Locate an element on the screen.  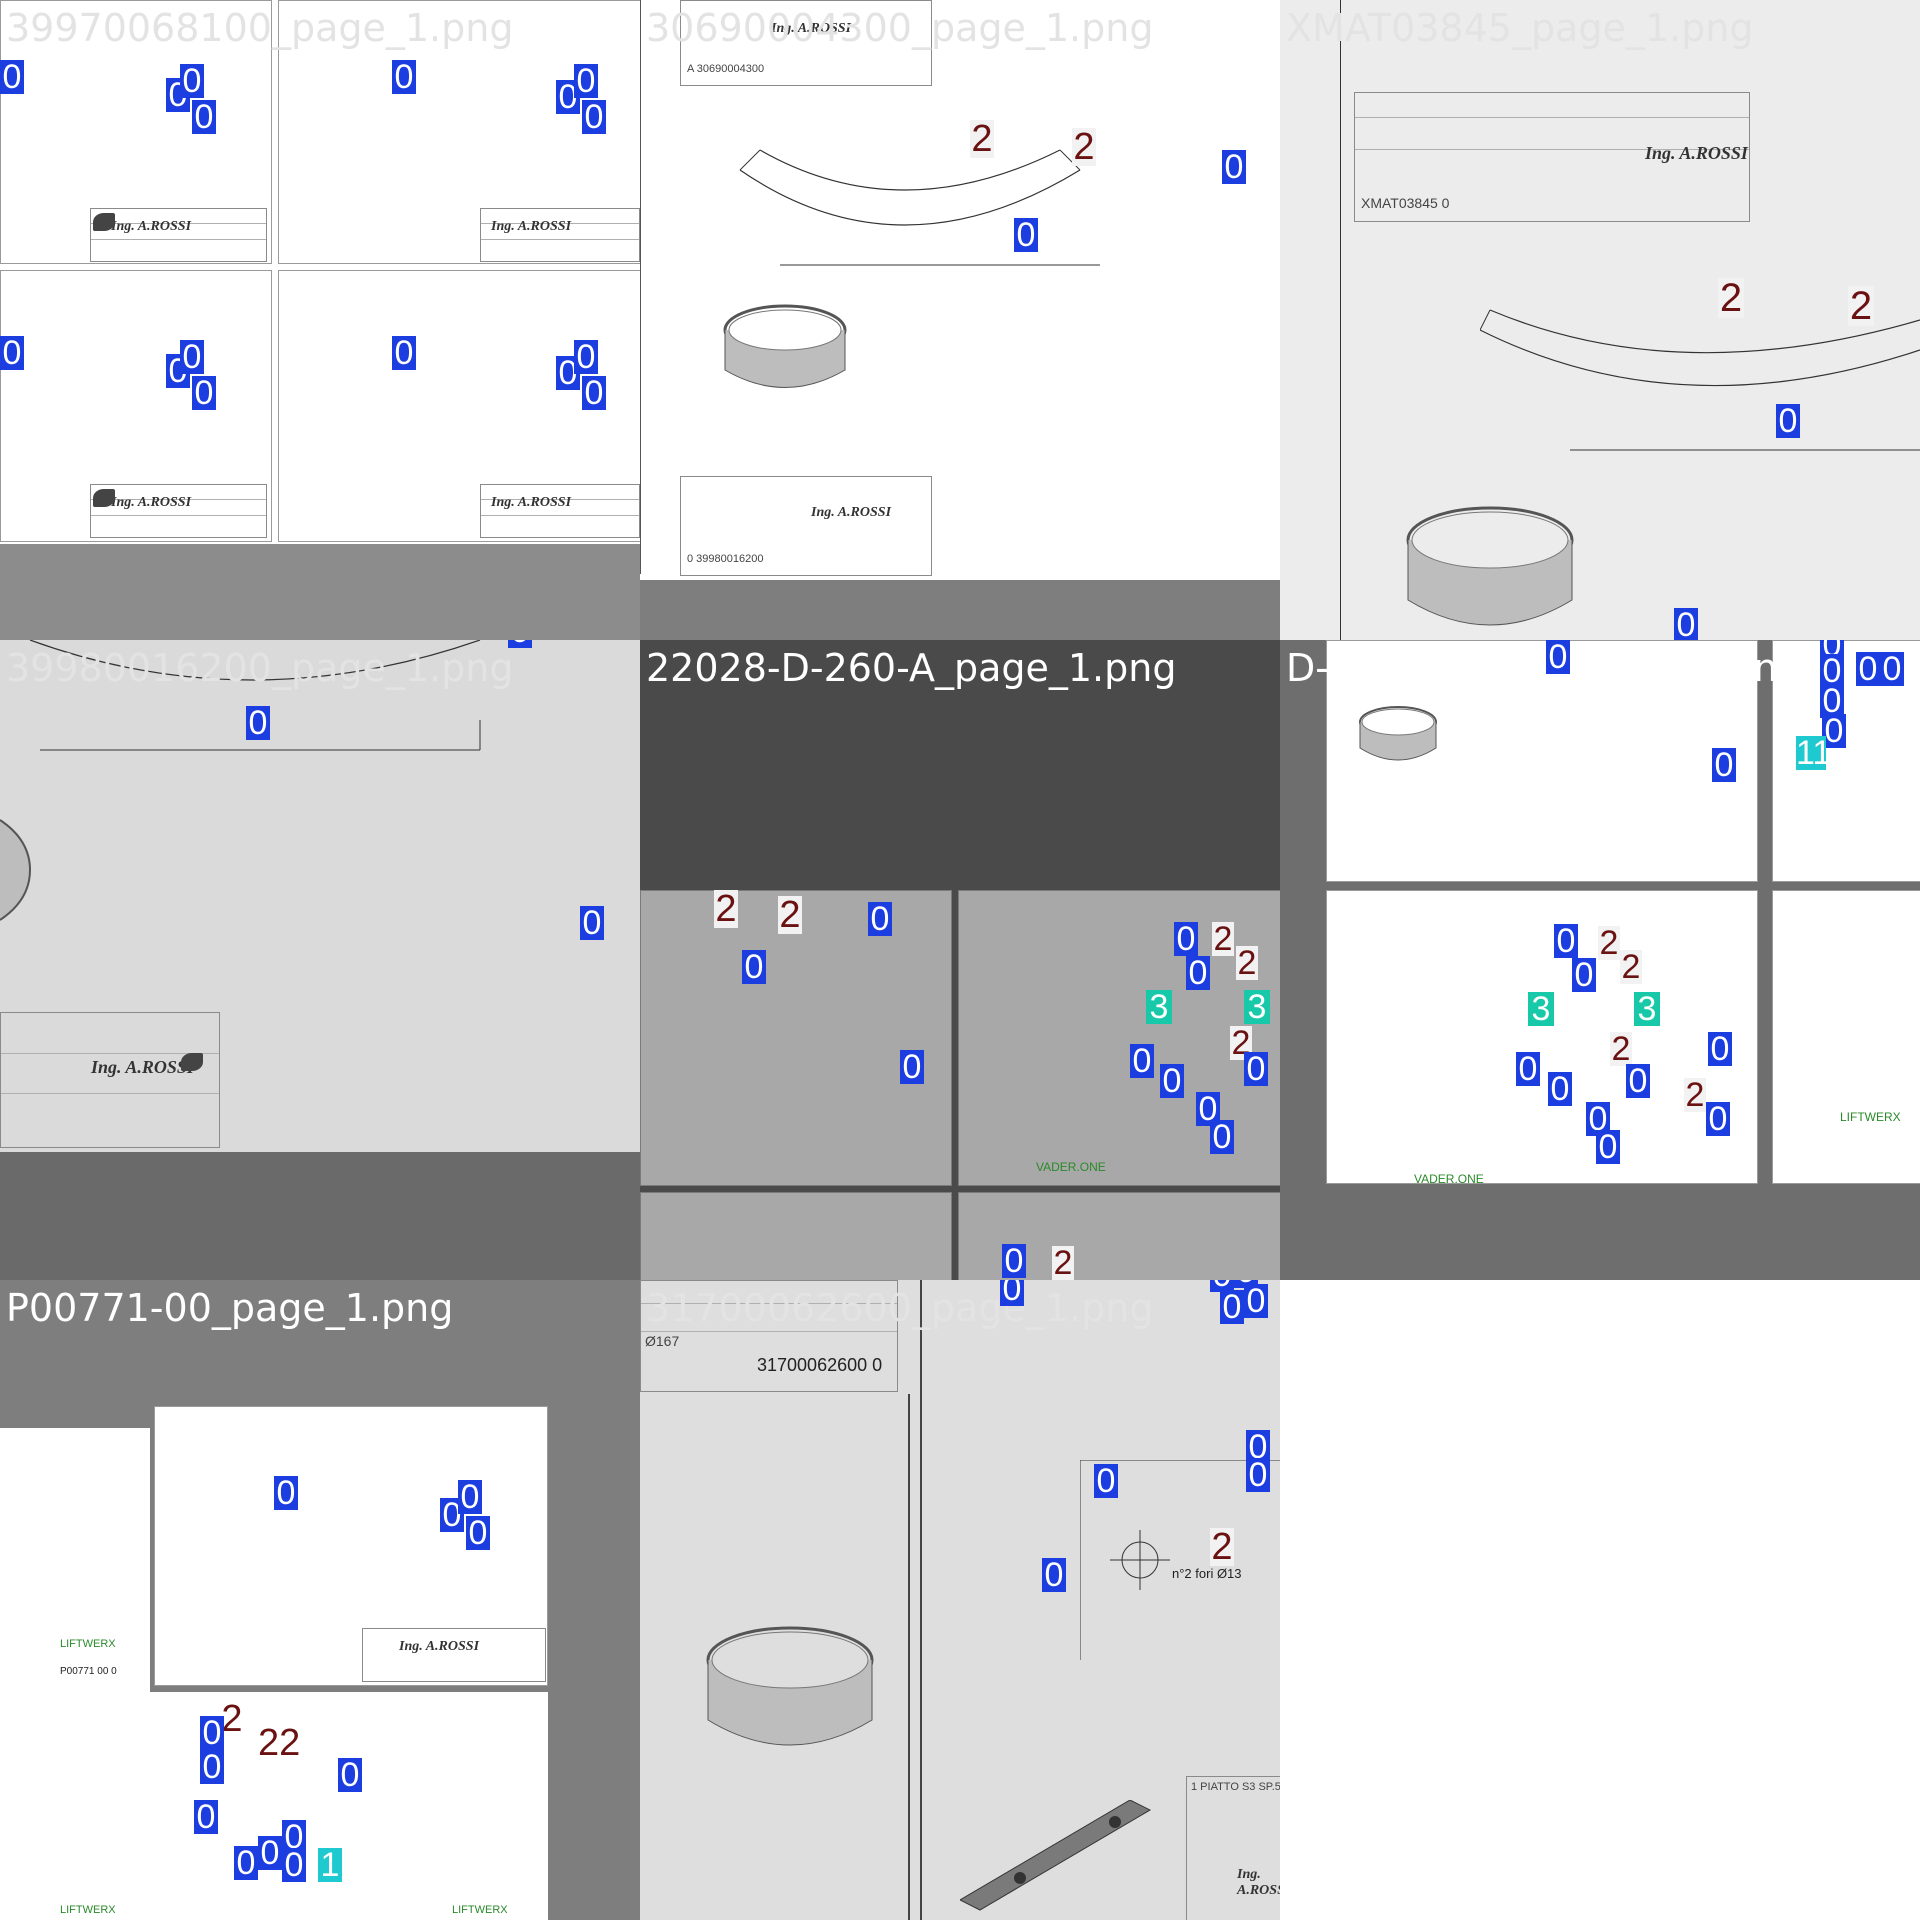
plate-technical-drawing is located at coordinates (1180, 1560).